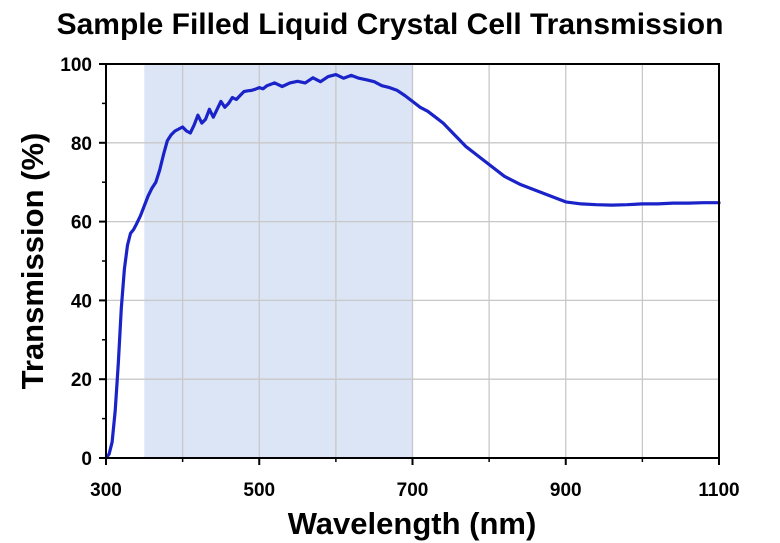 This screenshot has height=543, width=780. What do you see at coordinates (81, 301) in the screenshot?
I see `y-tick-label: 40` at bounding box center [81, 301].